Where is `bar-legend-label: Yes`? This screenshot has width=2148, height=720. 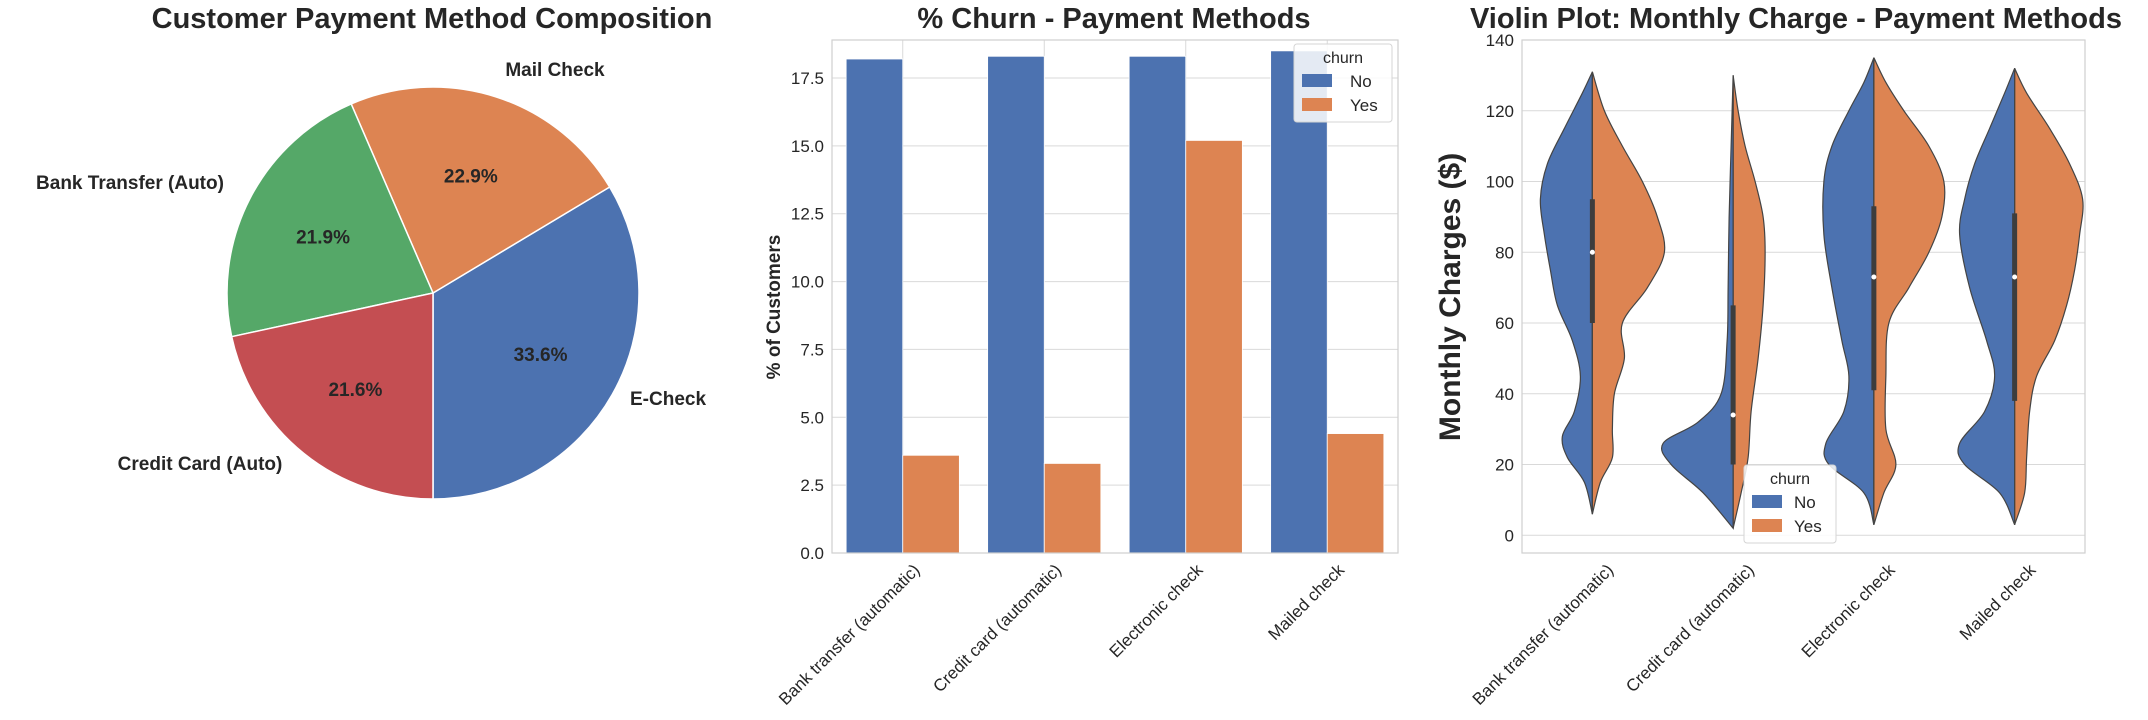 bar-legend-label: Yes is located at coordinates (1364, 105).